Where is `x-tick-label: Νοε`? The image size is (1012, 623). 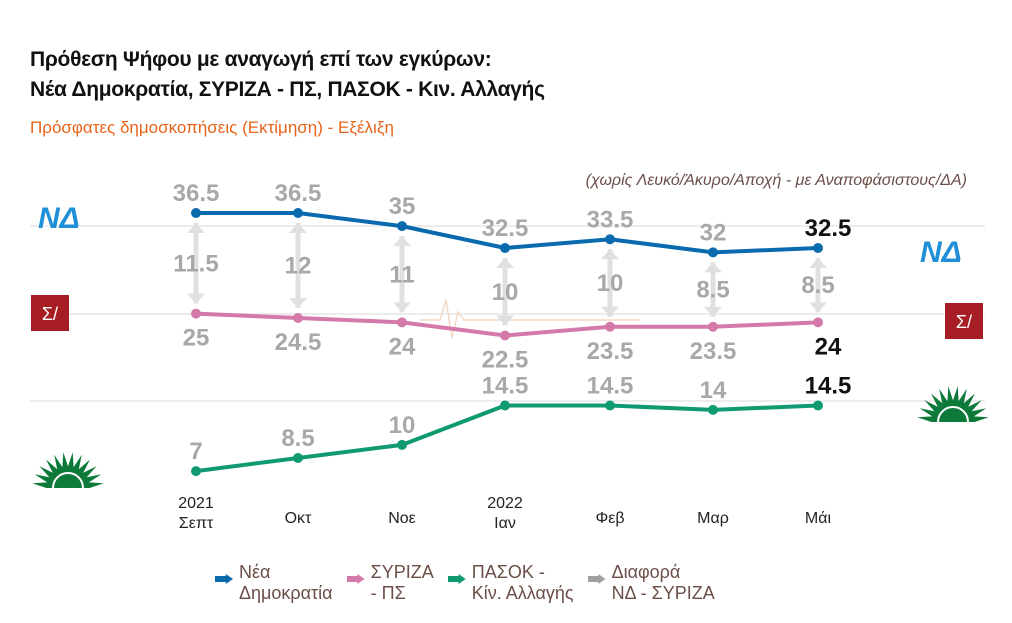 x-tick-label: Νοε is located at coordinates (402, 518).